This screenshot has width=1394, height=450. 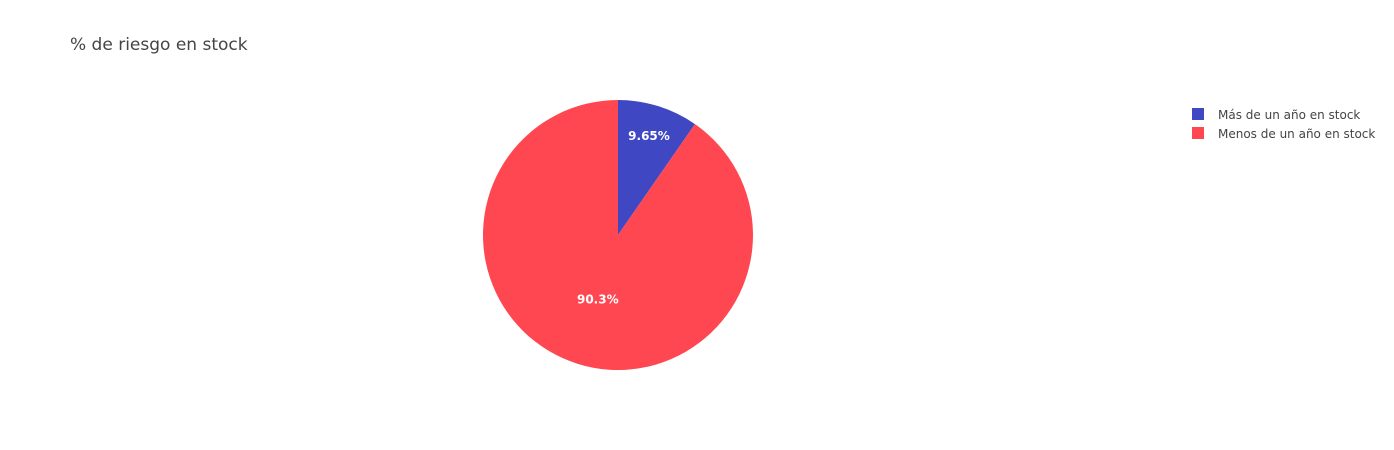 I want to click on legend-item-menos-de-un-ano: Menos de un año en stock, so click(x=1283, y=134).